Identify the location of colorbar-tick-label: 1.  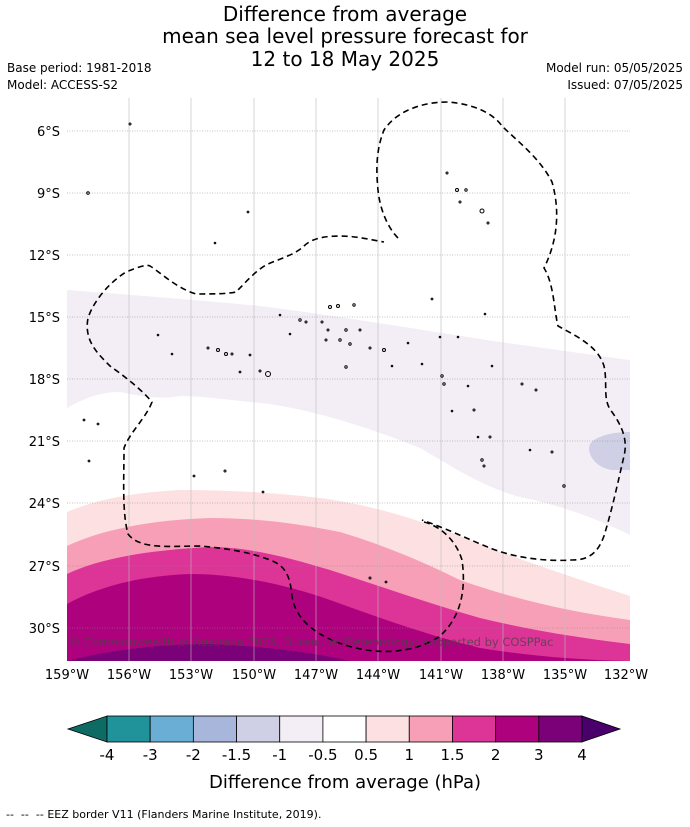
(409, 755).